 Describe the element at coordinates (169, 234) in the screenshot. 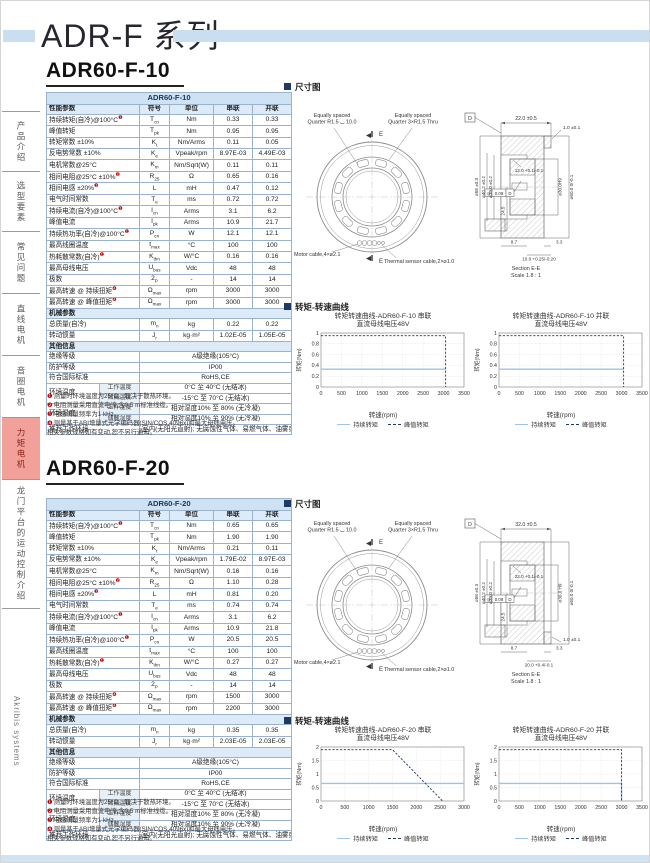

I see `table-row: 持续热功率(自冷)@100°C❶ Pcn W 12.1 12.1` at that location.